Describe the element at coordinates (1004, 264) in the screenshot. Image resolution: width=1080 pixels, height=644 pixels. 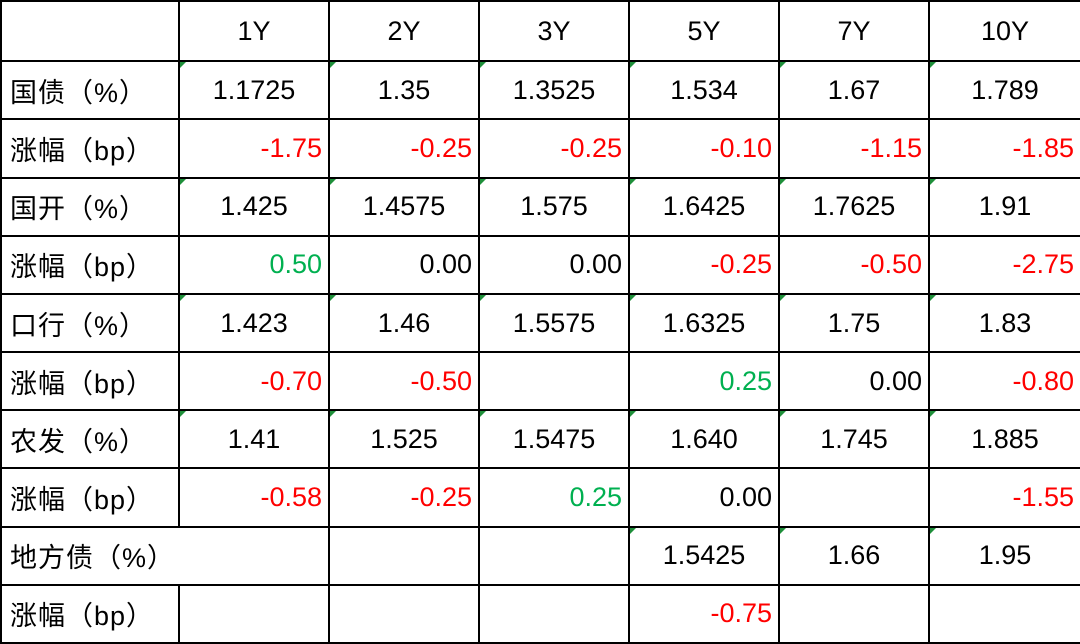
I see `change-cell: -2.75` at that location.